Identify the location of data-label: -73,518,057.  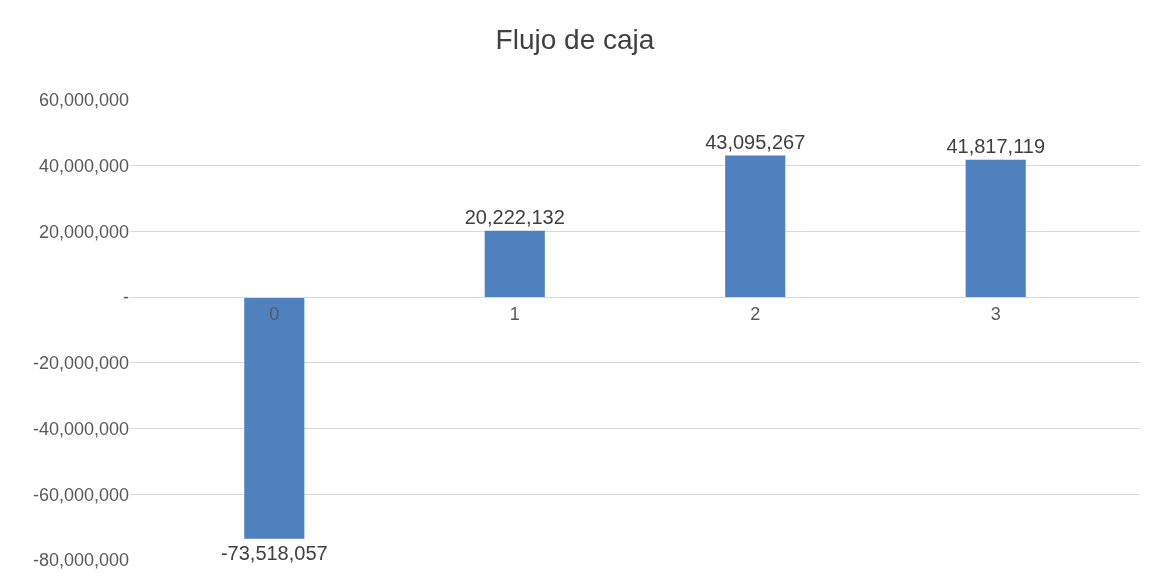
(274, 552).